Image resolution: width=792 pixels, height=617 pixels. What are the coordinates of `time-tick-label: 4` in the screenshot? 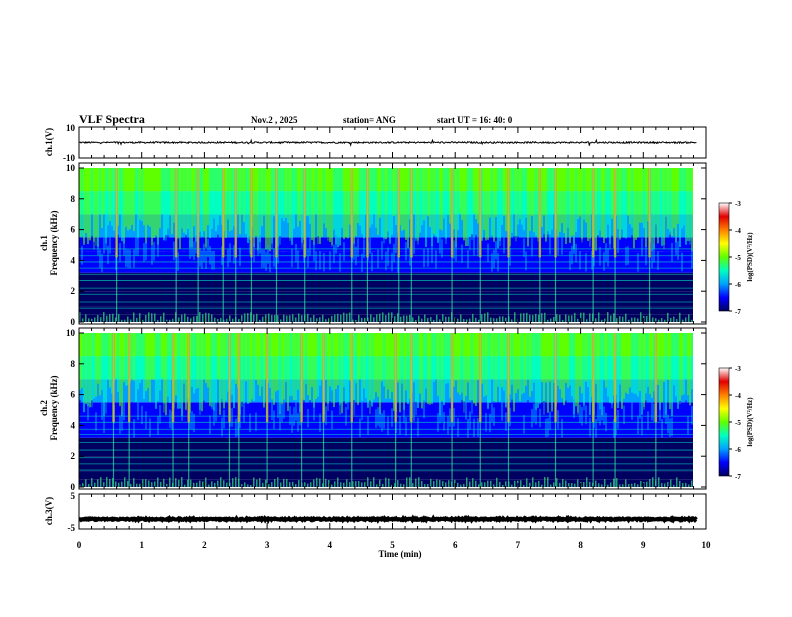 It's located at (330, 545).